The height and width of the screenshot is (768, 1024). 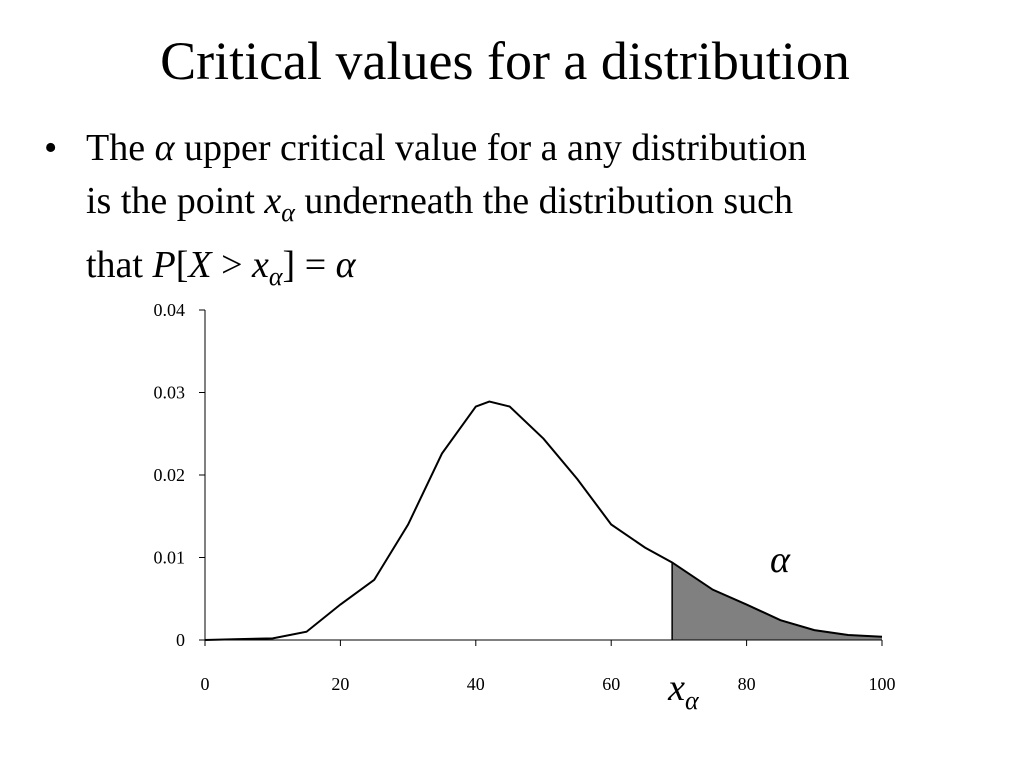 I want to click on x-tick-label: 20, so click(x=340, y=684).